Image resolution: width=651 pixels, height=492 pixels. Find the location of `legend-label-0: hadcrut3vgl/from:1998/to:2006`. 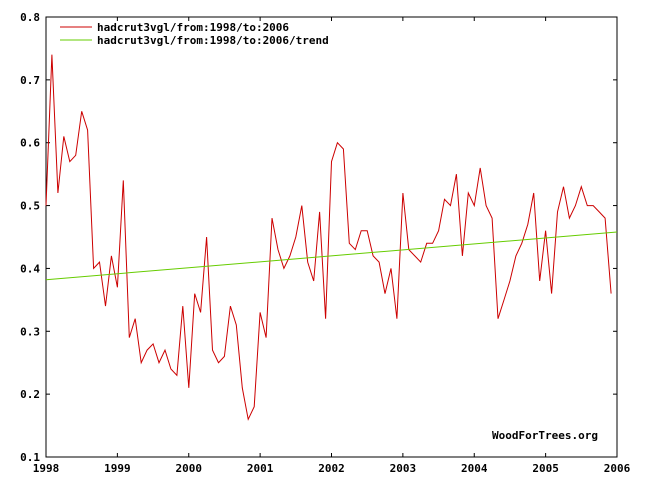

legend-label-0: hadcrut3vgl/from:1998/to:2006 is located at coordinates (193, 27).